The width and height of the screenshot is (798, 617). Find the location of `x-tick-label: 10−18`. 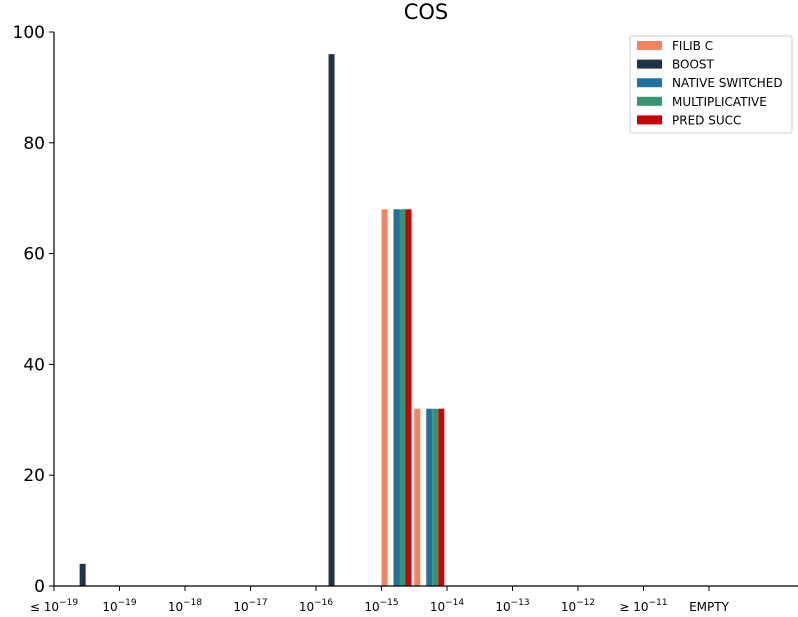

x-tick-label: 10−18 is located at coordinates (185, 606).